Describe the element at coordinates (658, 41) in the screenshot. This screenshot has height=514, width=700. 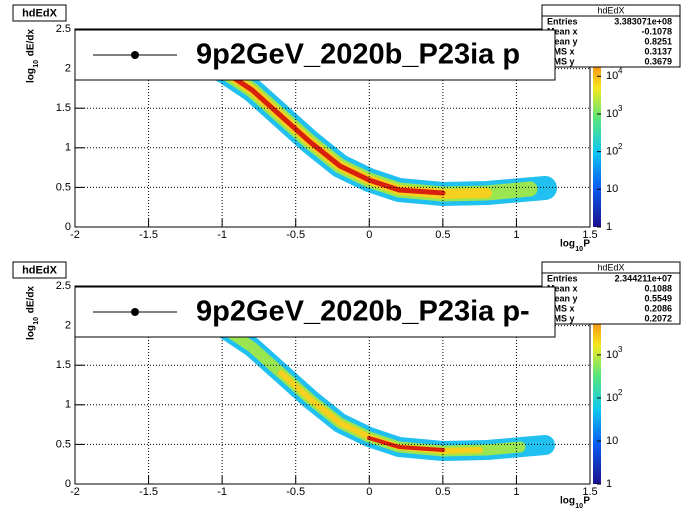
I see `stats-value: 0.8251` at that location.